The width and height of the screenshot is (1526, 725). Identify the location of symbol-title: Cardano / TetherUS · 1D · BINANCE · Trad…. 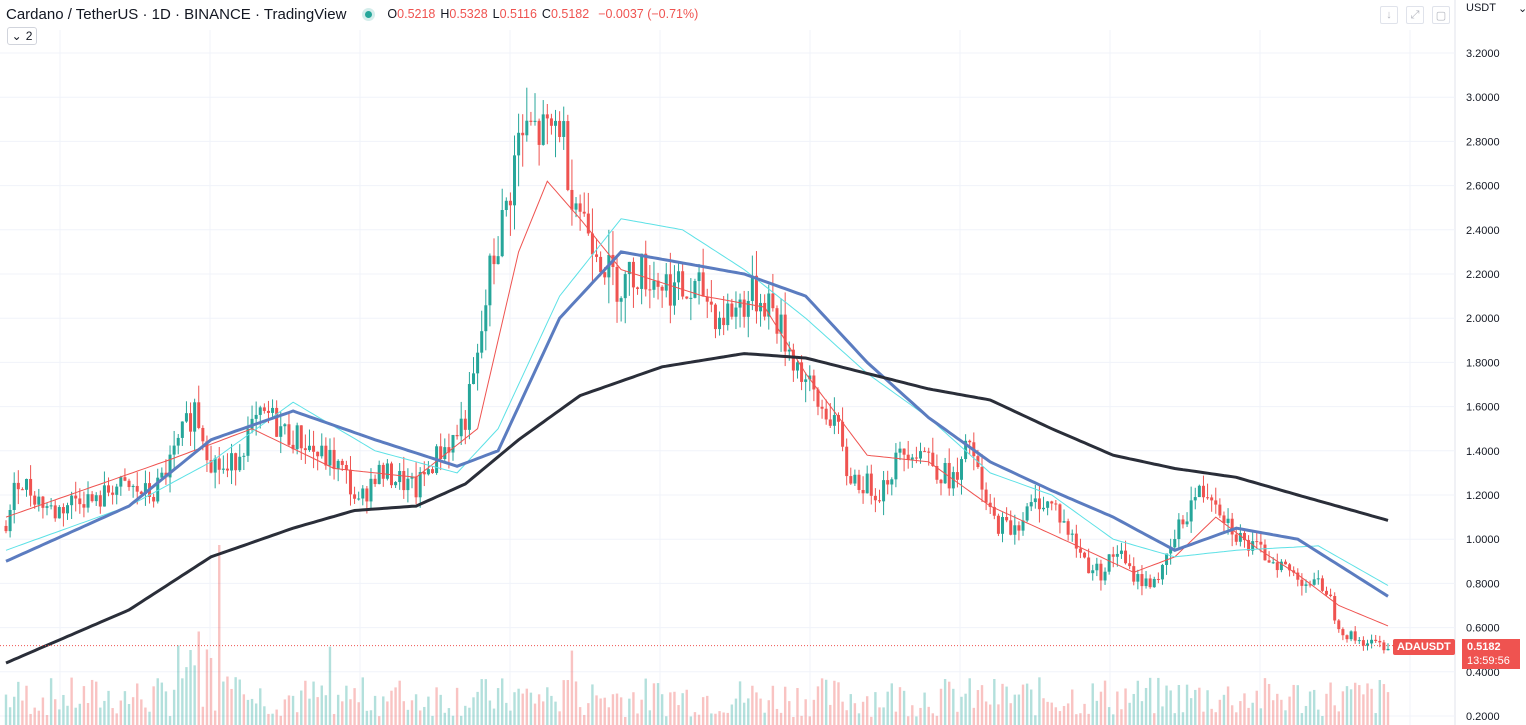
(176, 14).